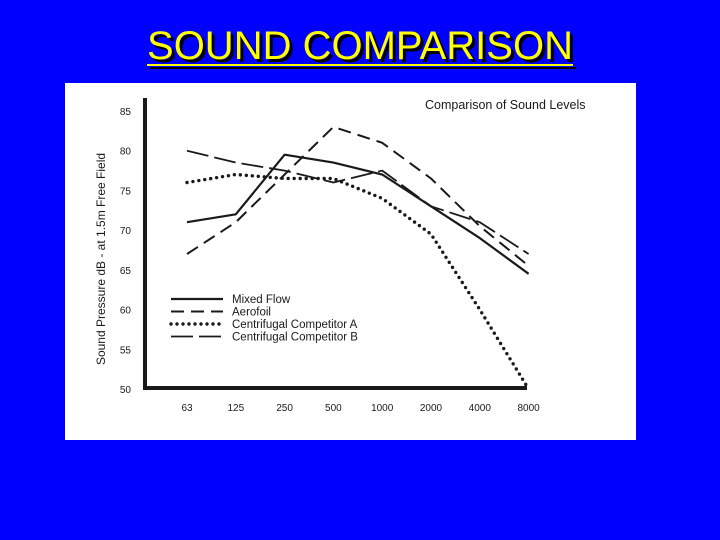 This screenshot has width=720, height=540. I want to click on y-tick-label: 65, so click(126, 271).